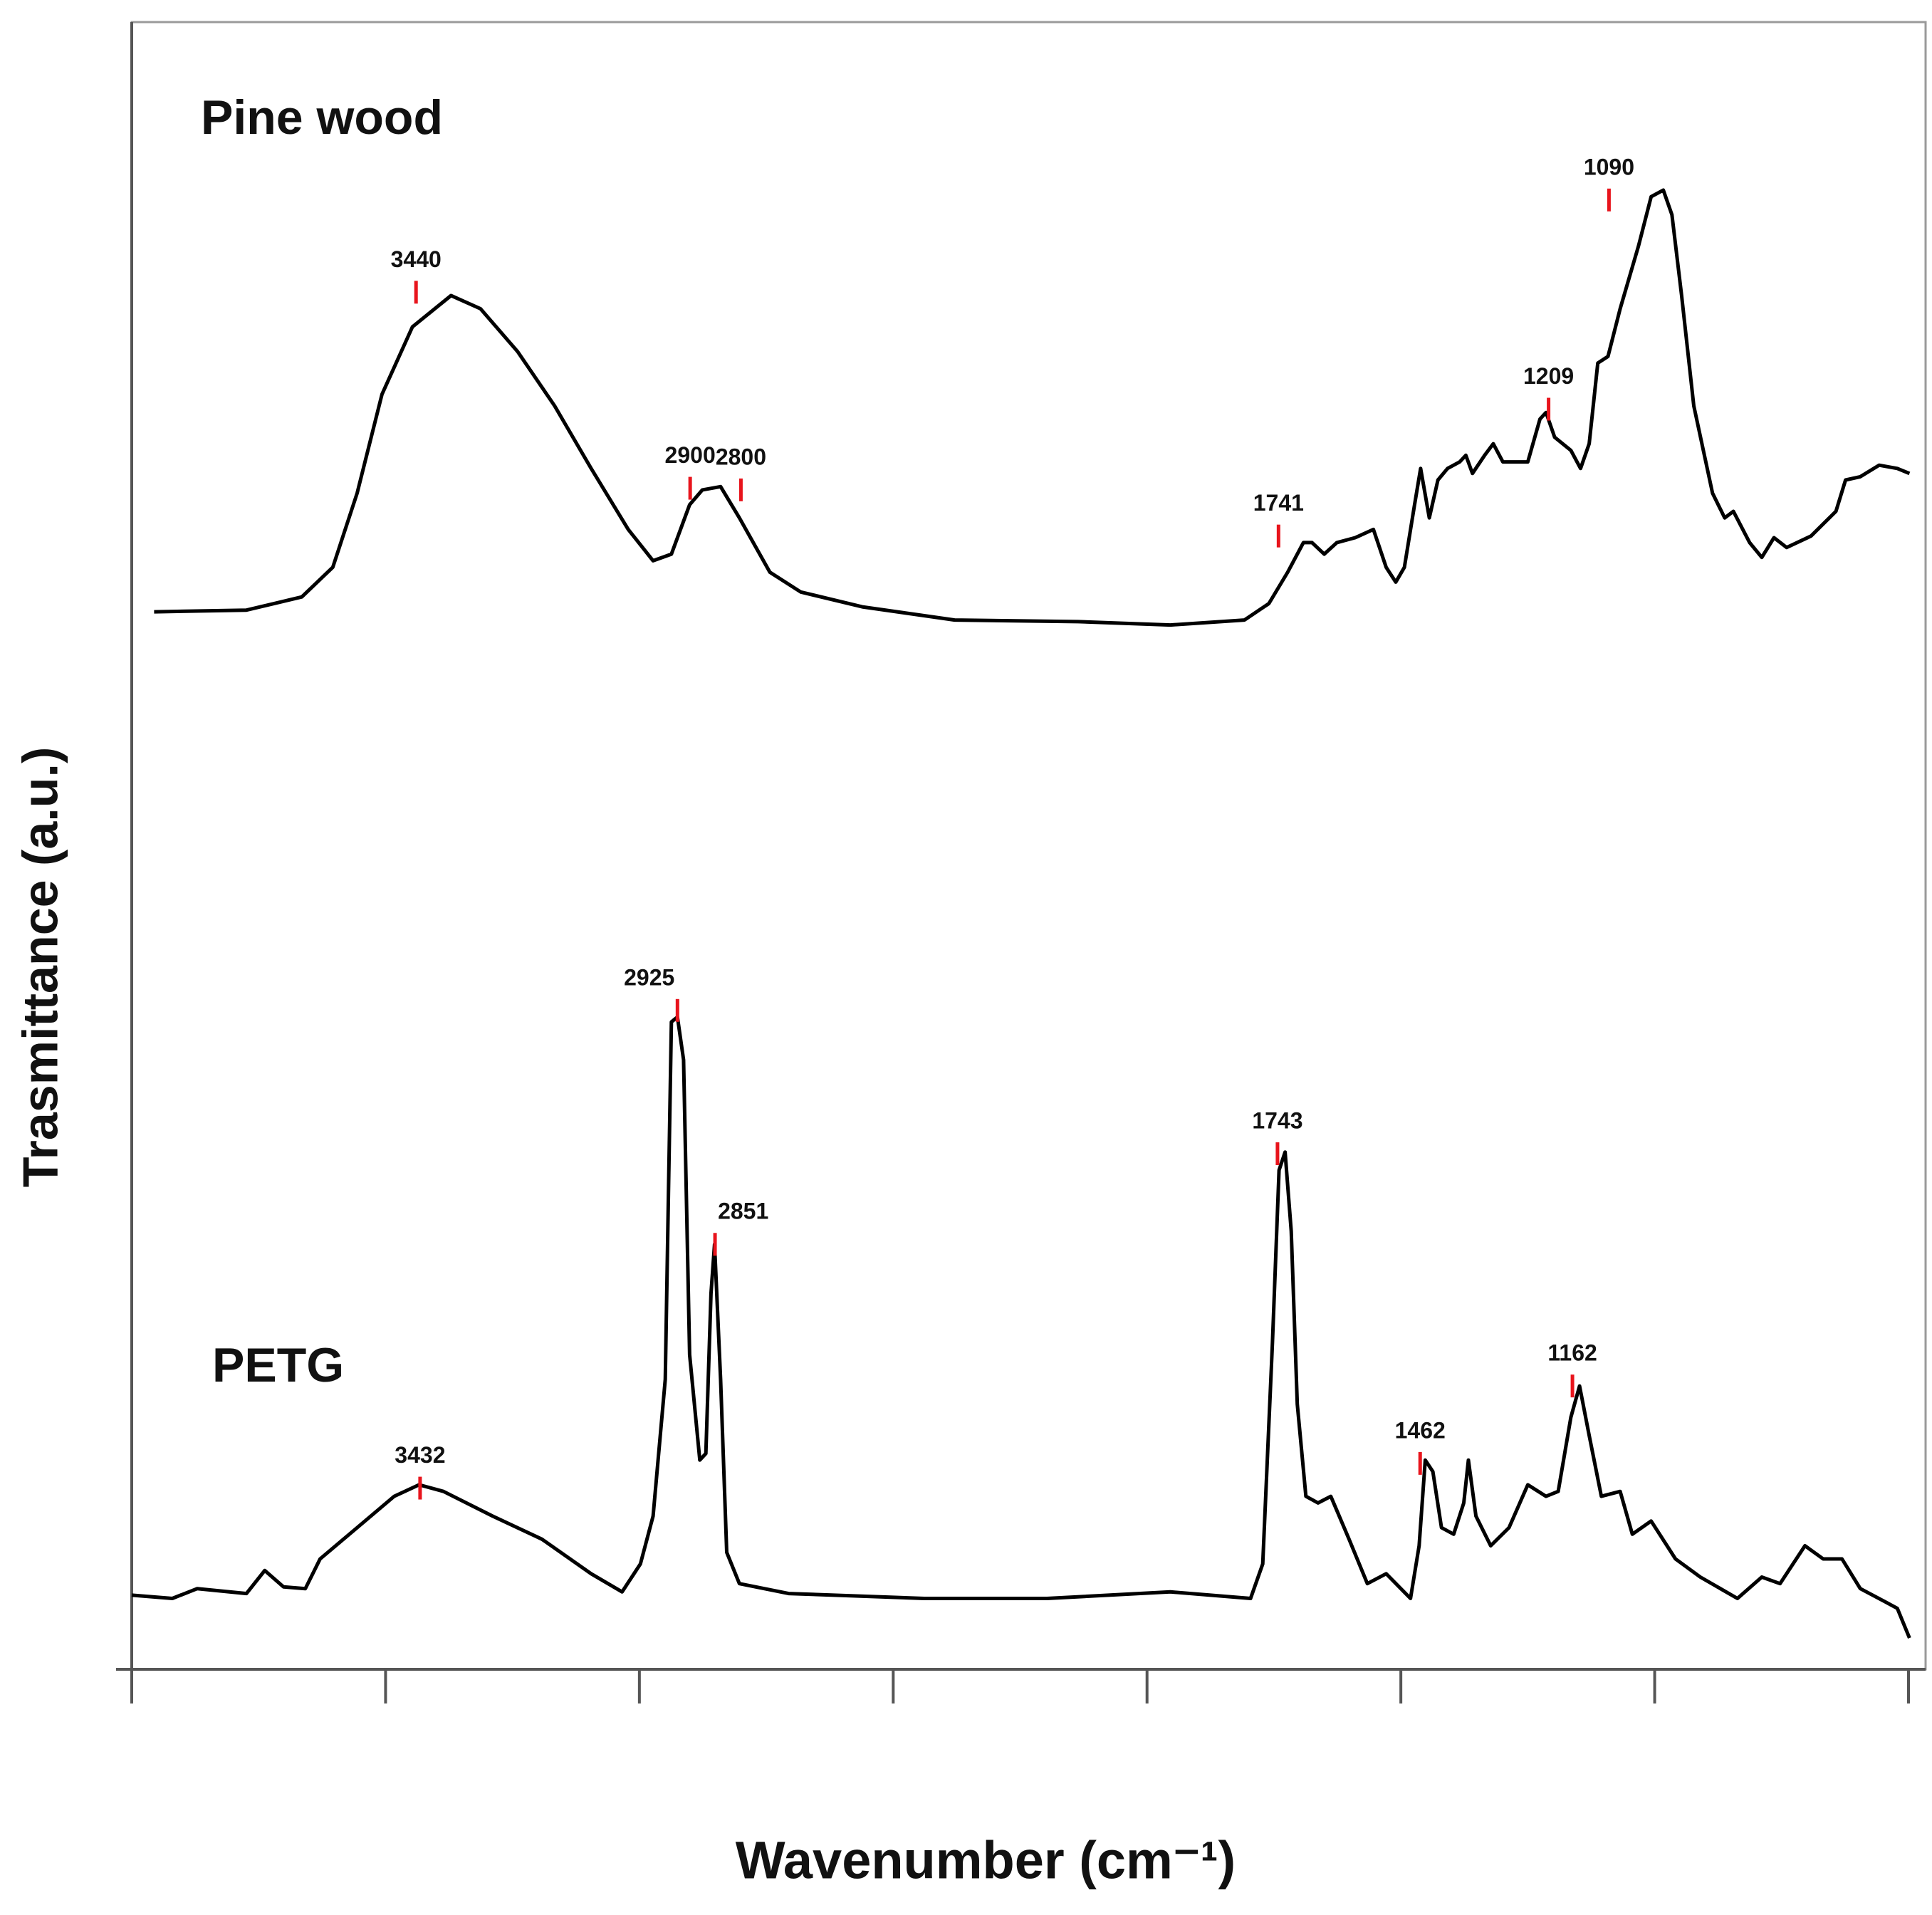 This screenshot has height=1915, width=1932. Describe the element at coordinates (743, 1212) in the screenshot. I see `peak-label: 2851` at that location.